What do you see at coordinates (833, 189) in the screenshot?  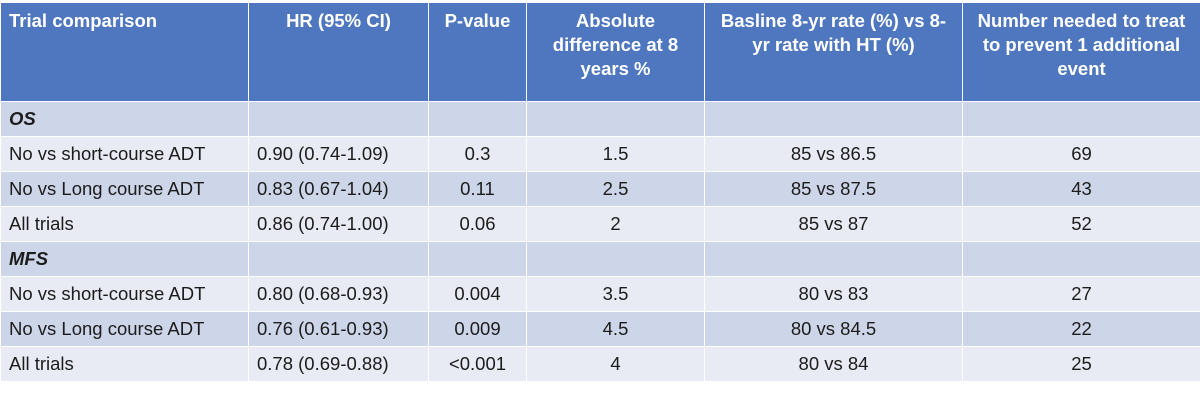 I see `baseline-rate-cell: 85 vs 87.5` at bounding box center [833, 189].